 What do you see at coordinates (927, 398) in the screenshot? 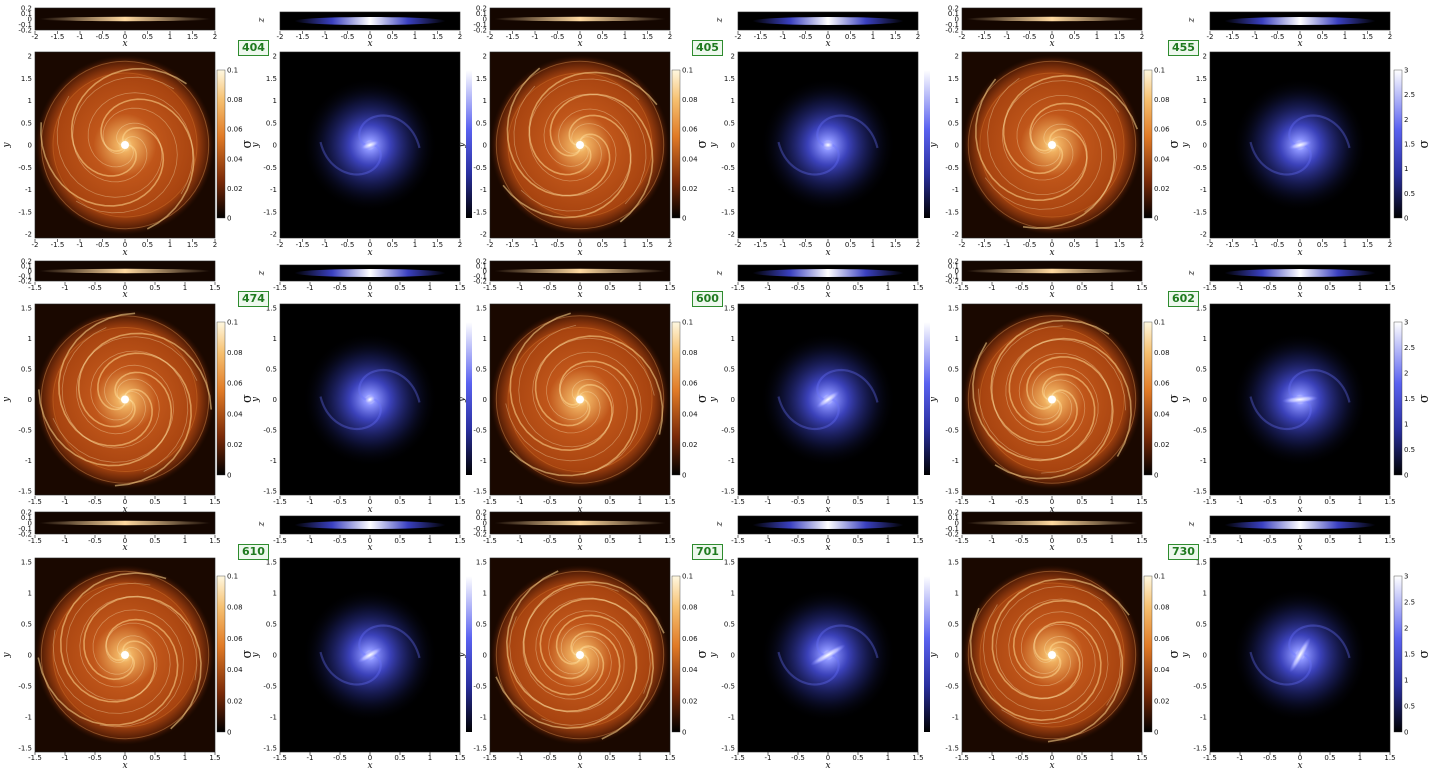
I see `stellar-colorbar` at bounding box center [927, 398].